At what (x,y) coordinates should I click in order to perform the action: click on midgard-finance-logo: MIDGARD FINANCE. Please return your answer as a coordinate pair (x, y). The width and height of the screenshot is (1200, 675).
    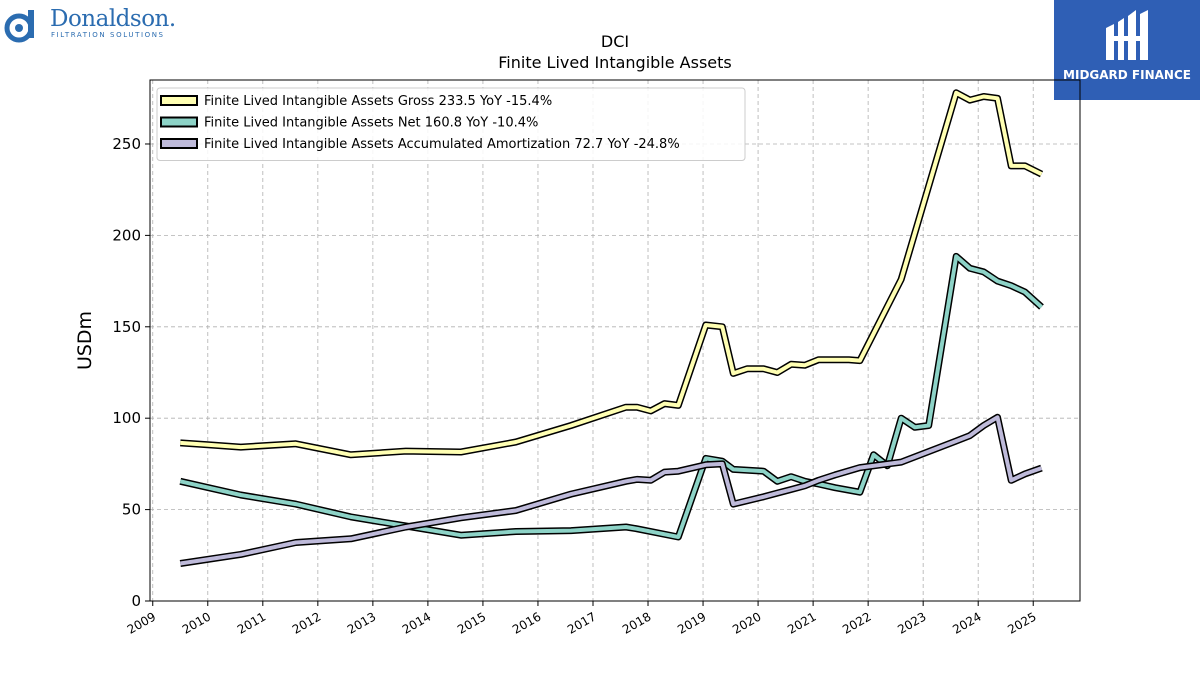
    Looking at the image, I should click on (1127, 50).